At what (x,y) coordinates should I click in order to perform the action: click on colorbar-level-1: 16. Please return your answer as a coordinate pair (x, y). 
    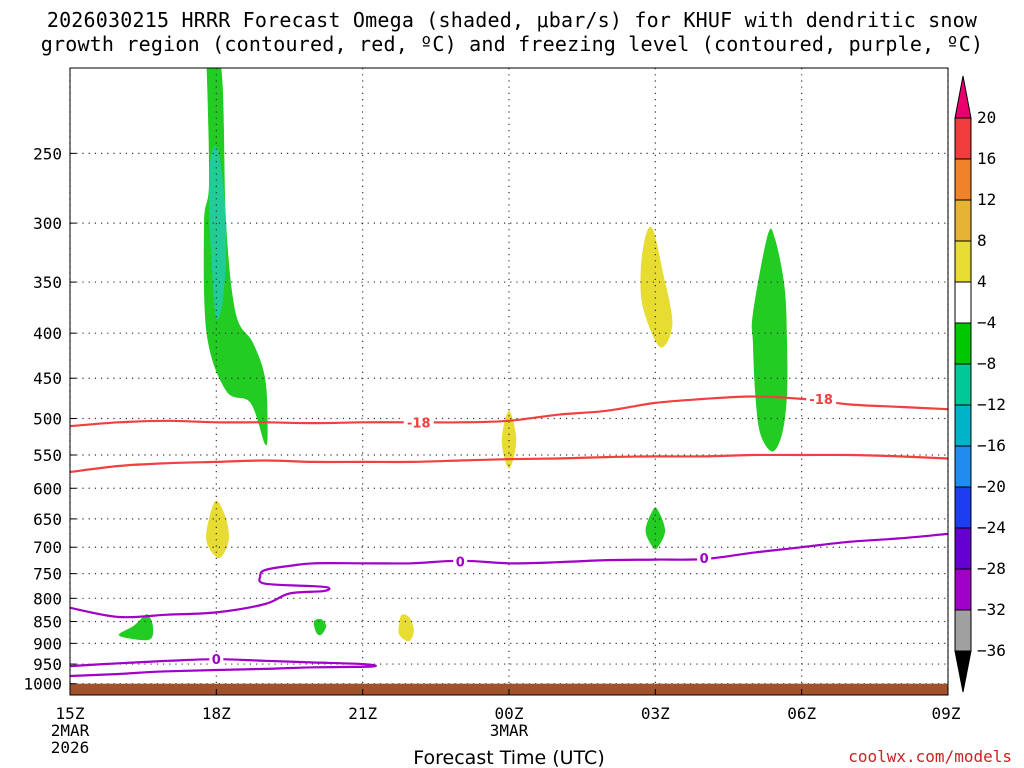
    Looking at the image, I should click on (986, 158).